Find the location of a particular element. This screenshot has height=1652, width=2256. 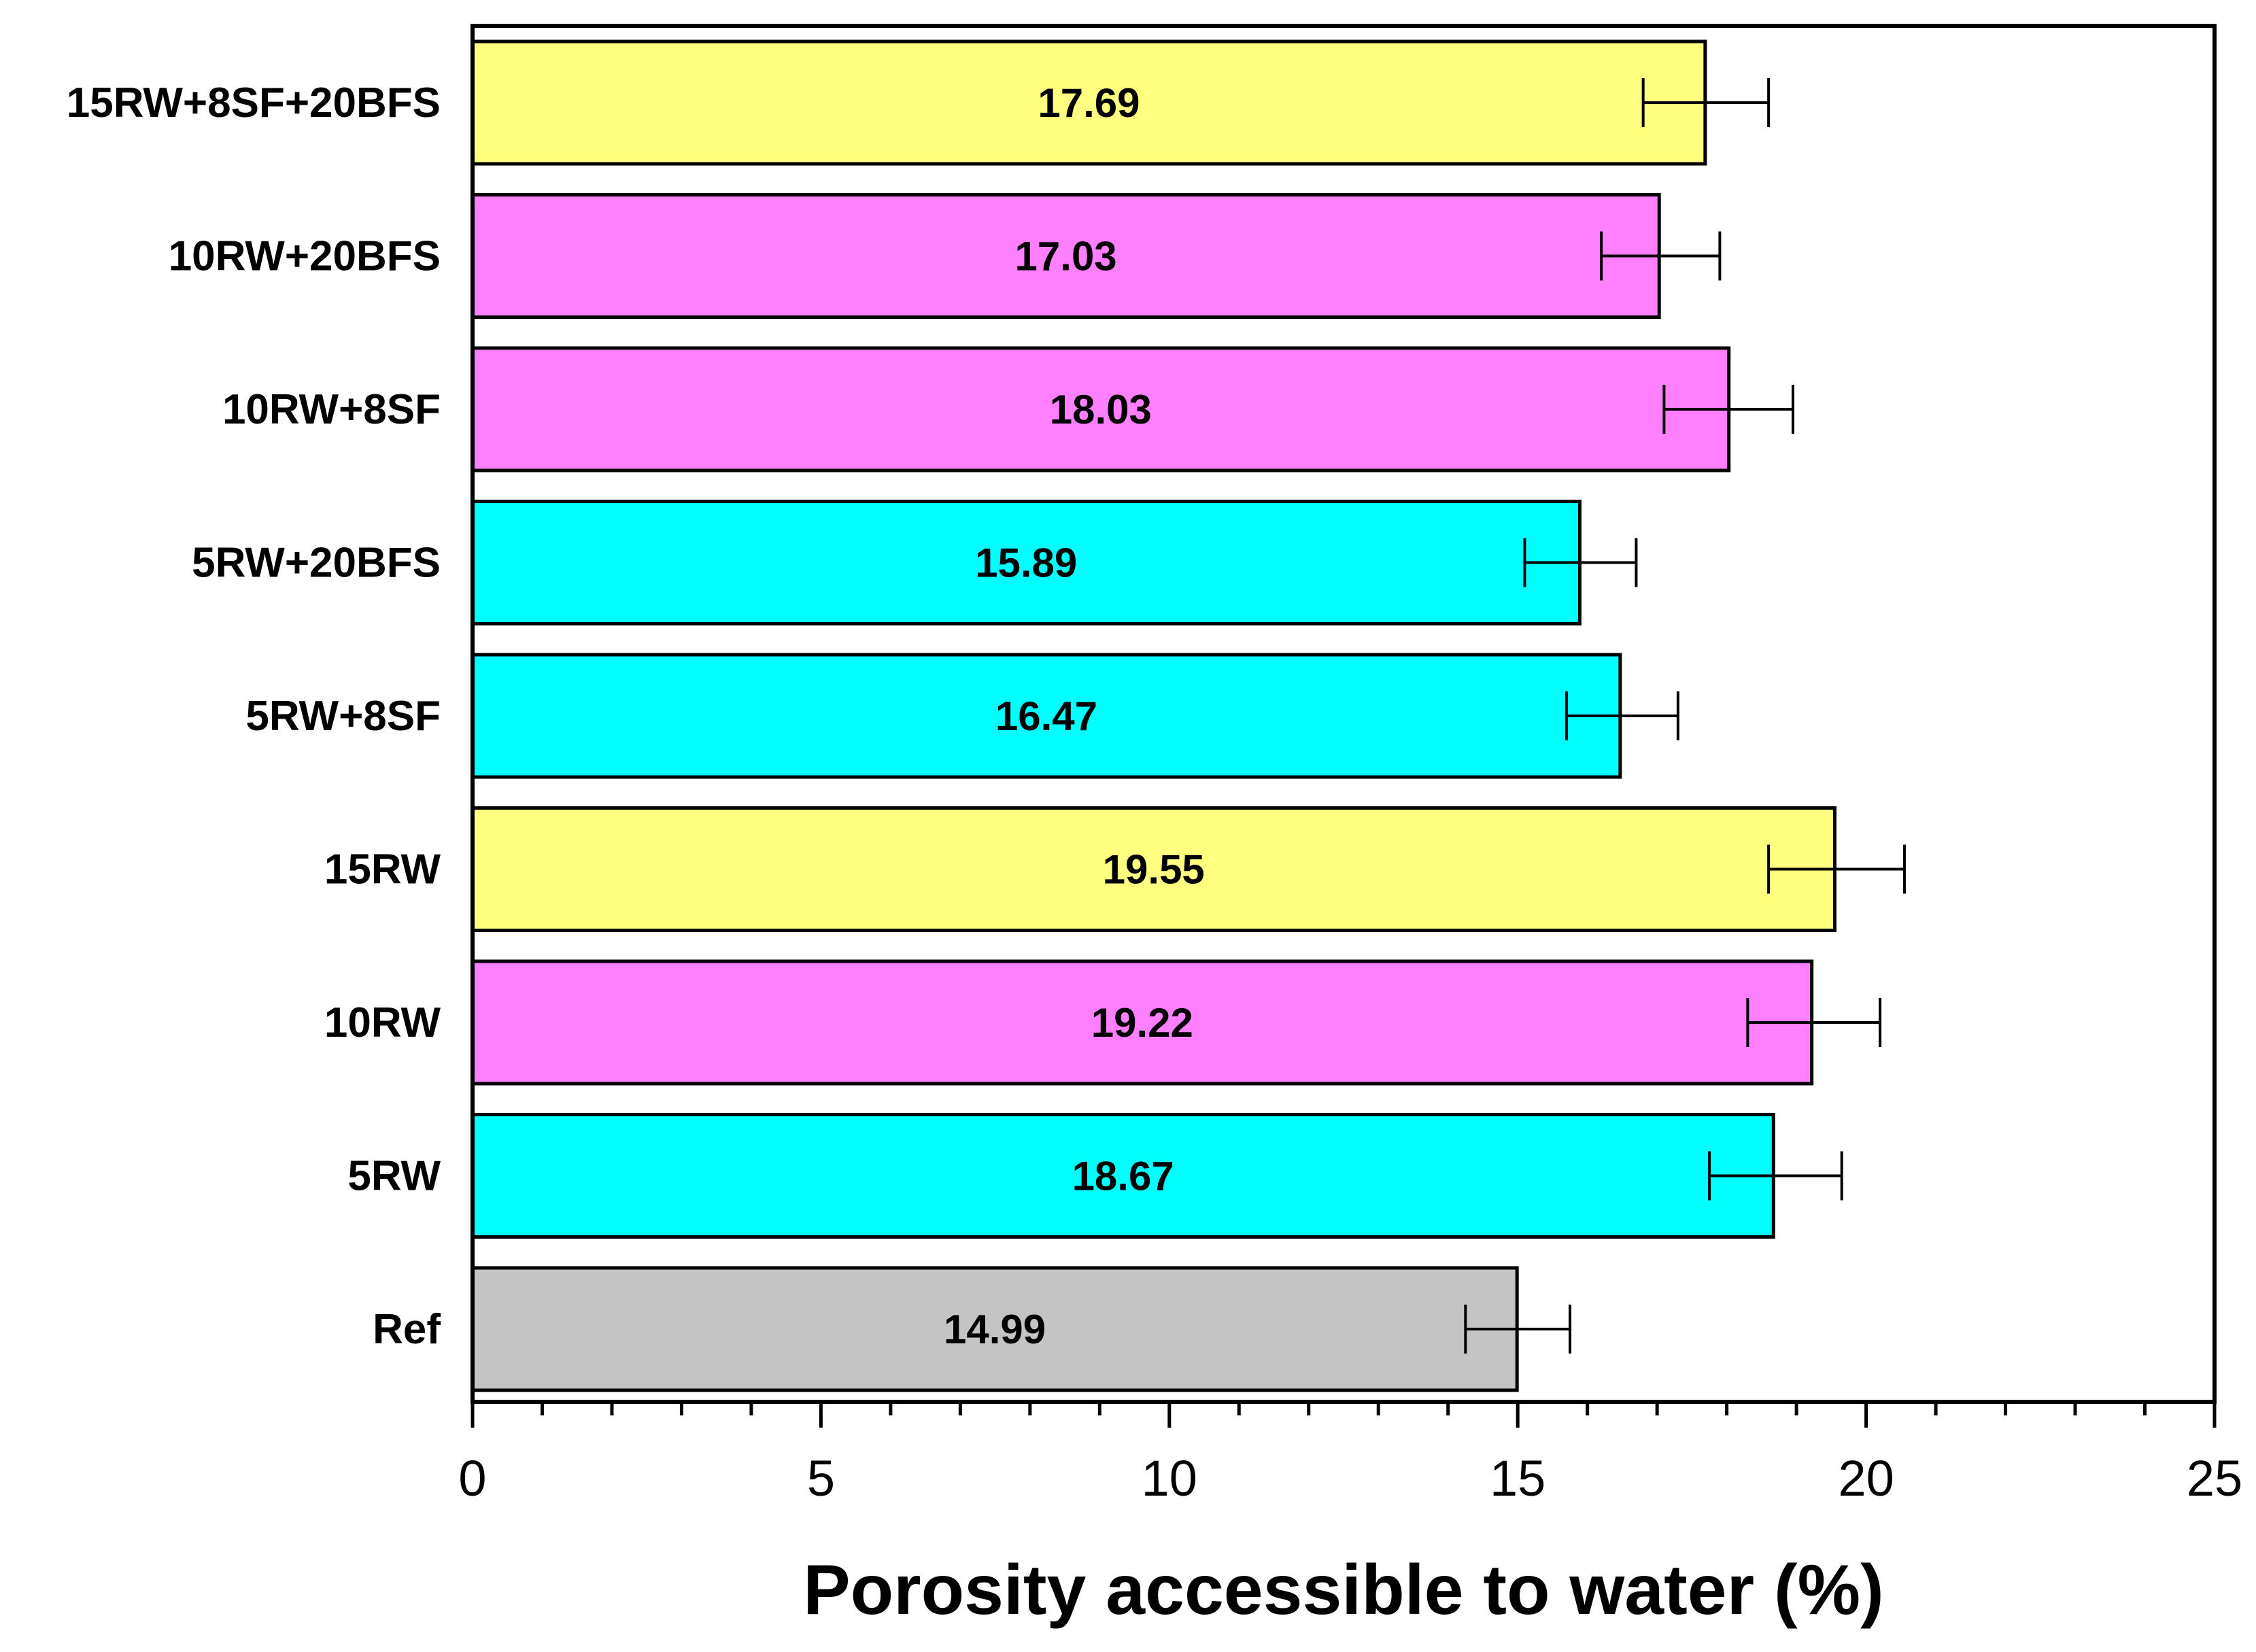

category-label: 10RW+20BFS is located at coordinates (305, 256).